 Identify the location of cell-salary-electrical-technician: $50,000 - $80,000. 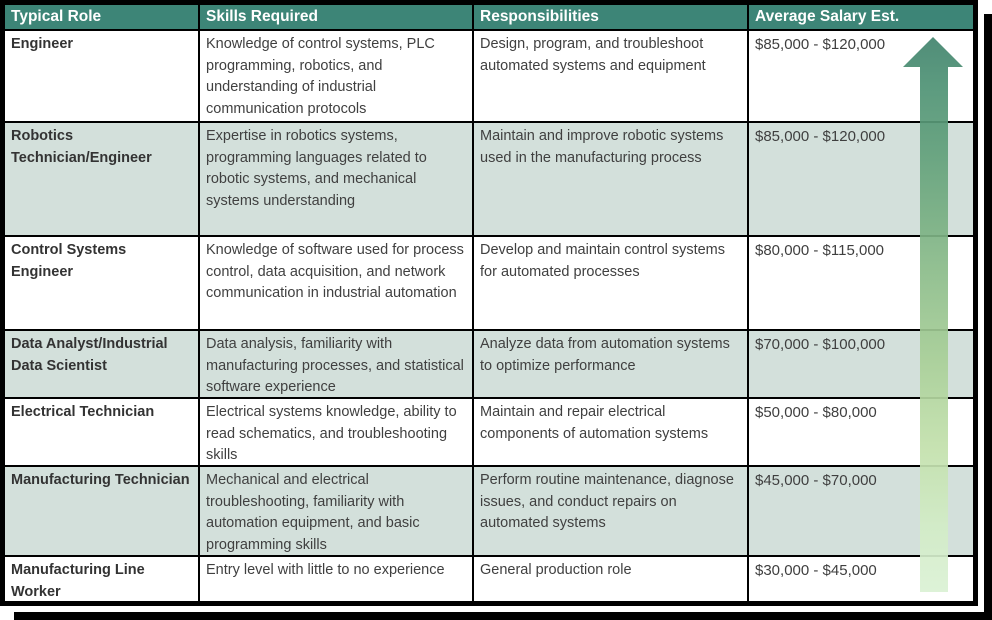
(861, 432).